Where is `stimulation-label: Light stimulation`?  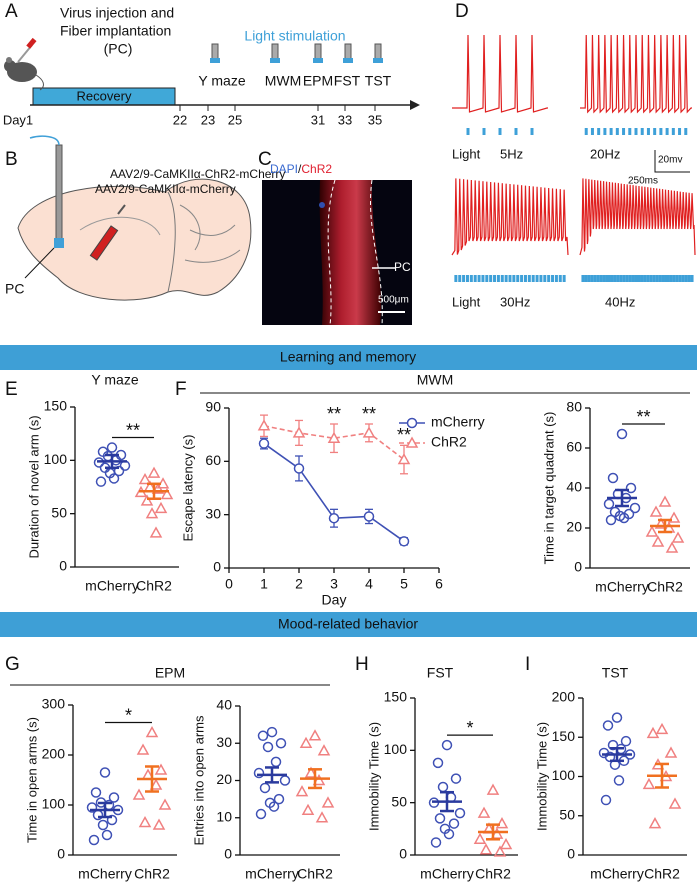
stimulation-label: Light stimulation is located at coordinates (294, 36).